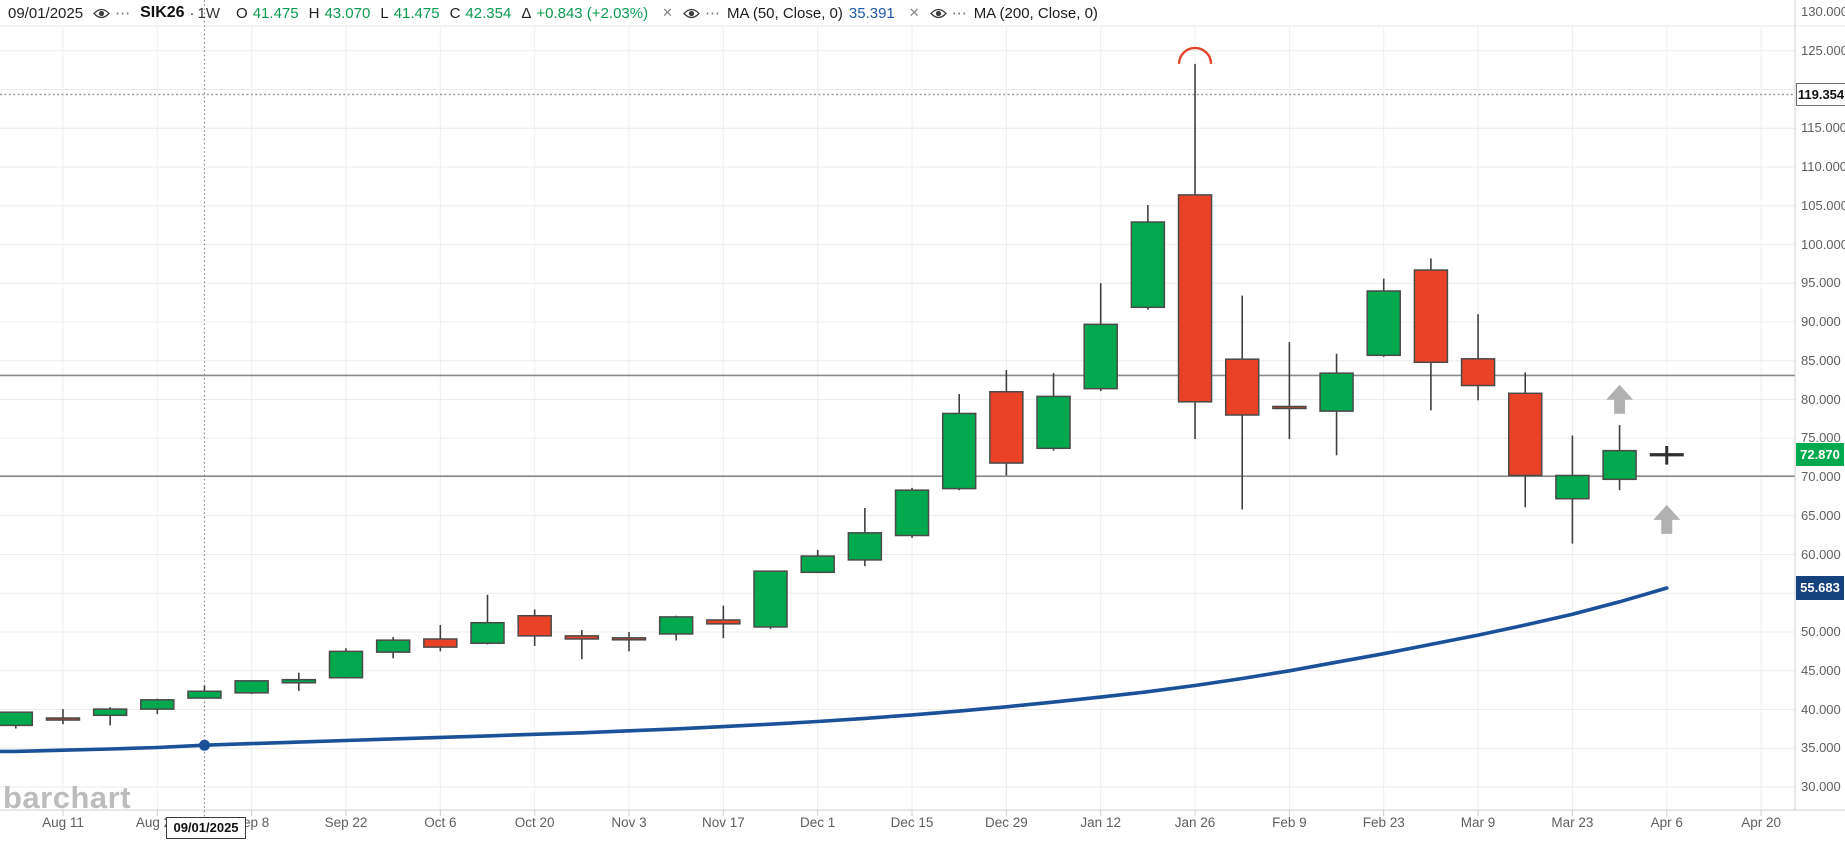 This screenshot has height=841, width=1845. Describe the element at coordinates (416, 13) in the screenshot. I see `low-value: 41.475` at that location.